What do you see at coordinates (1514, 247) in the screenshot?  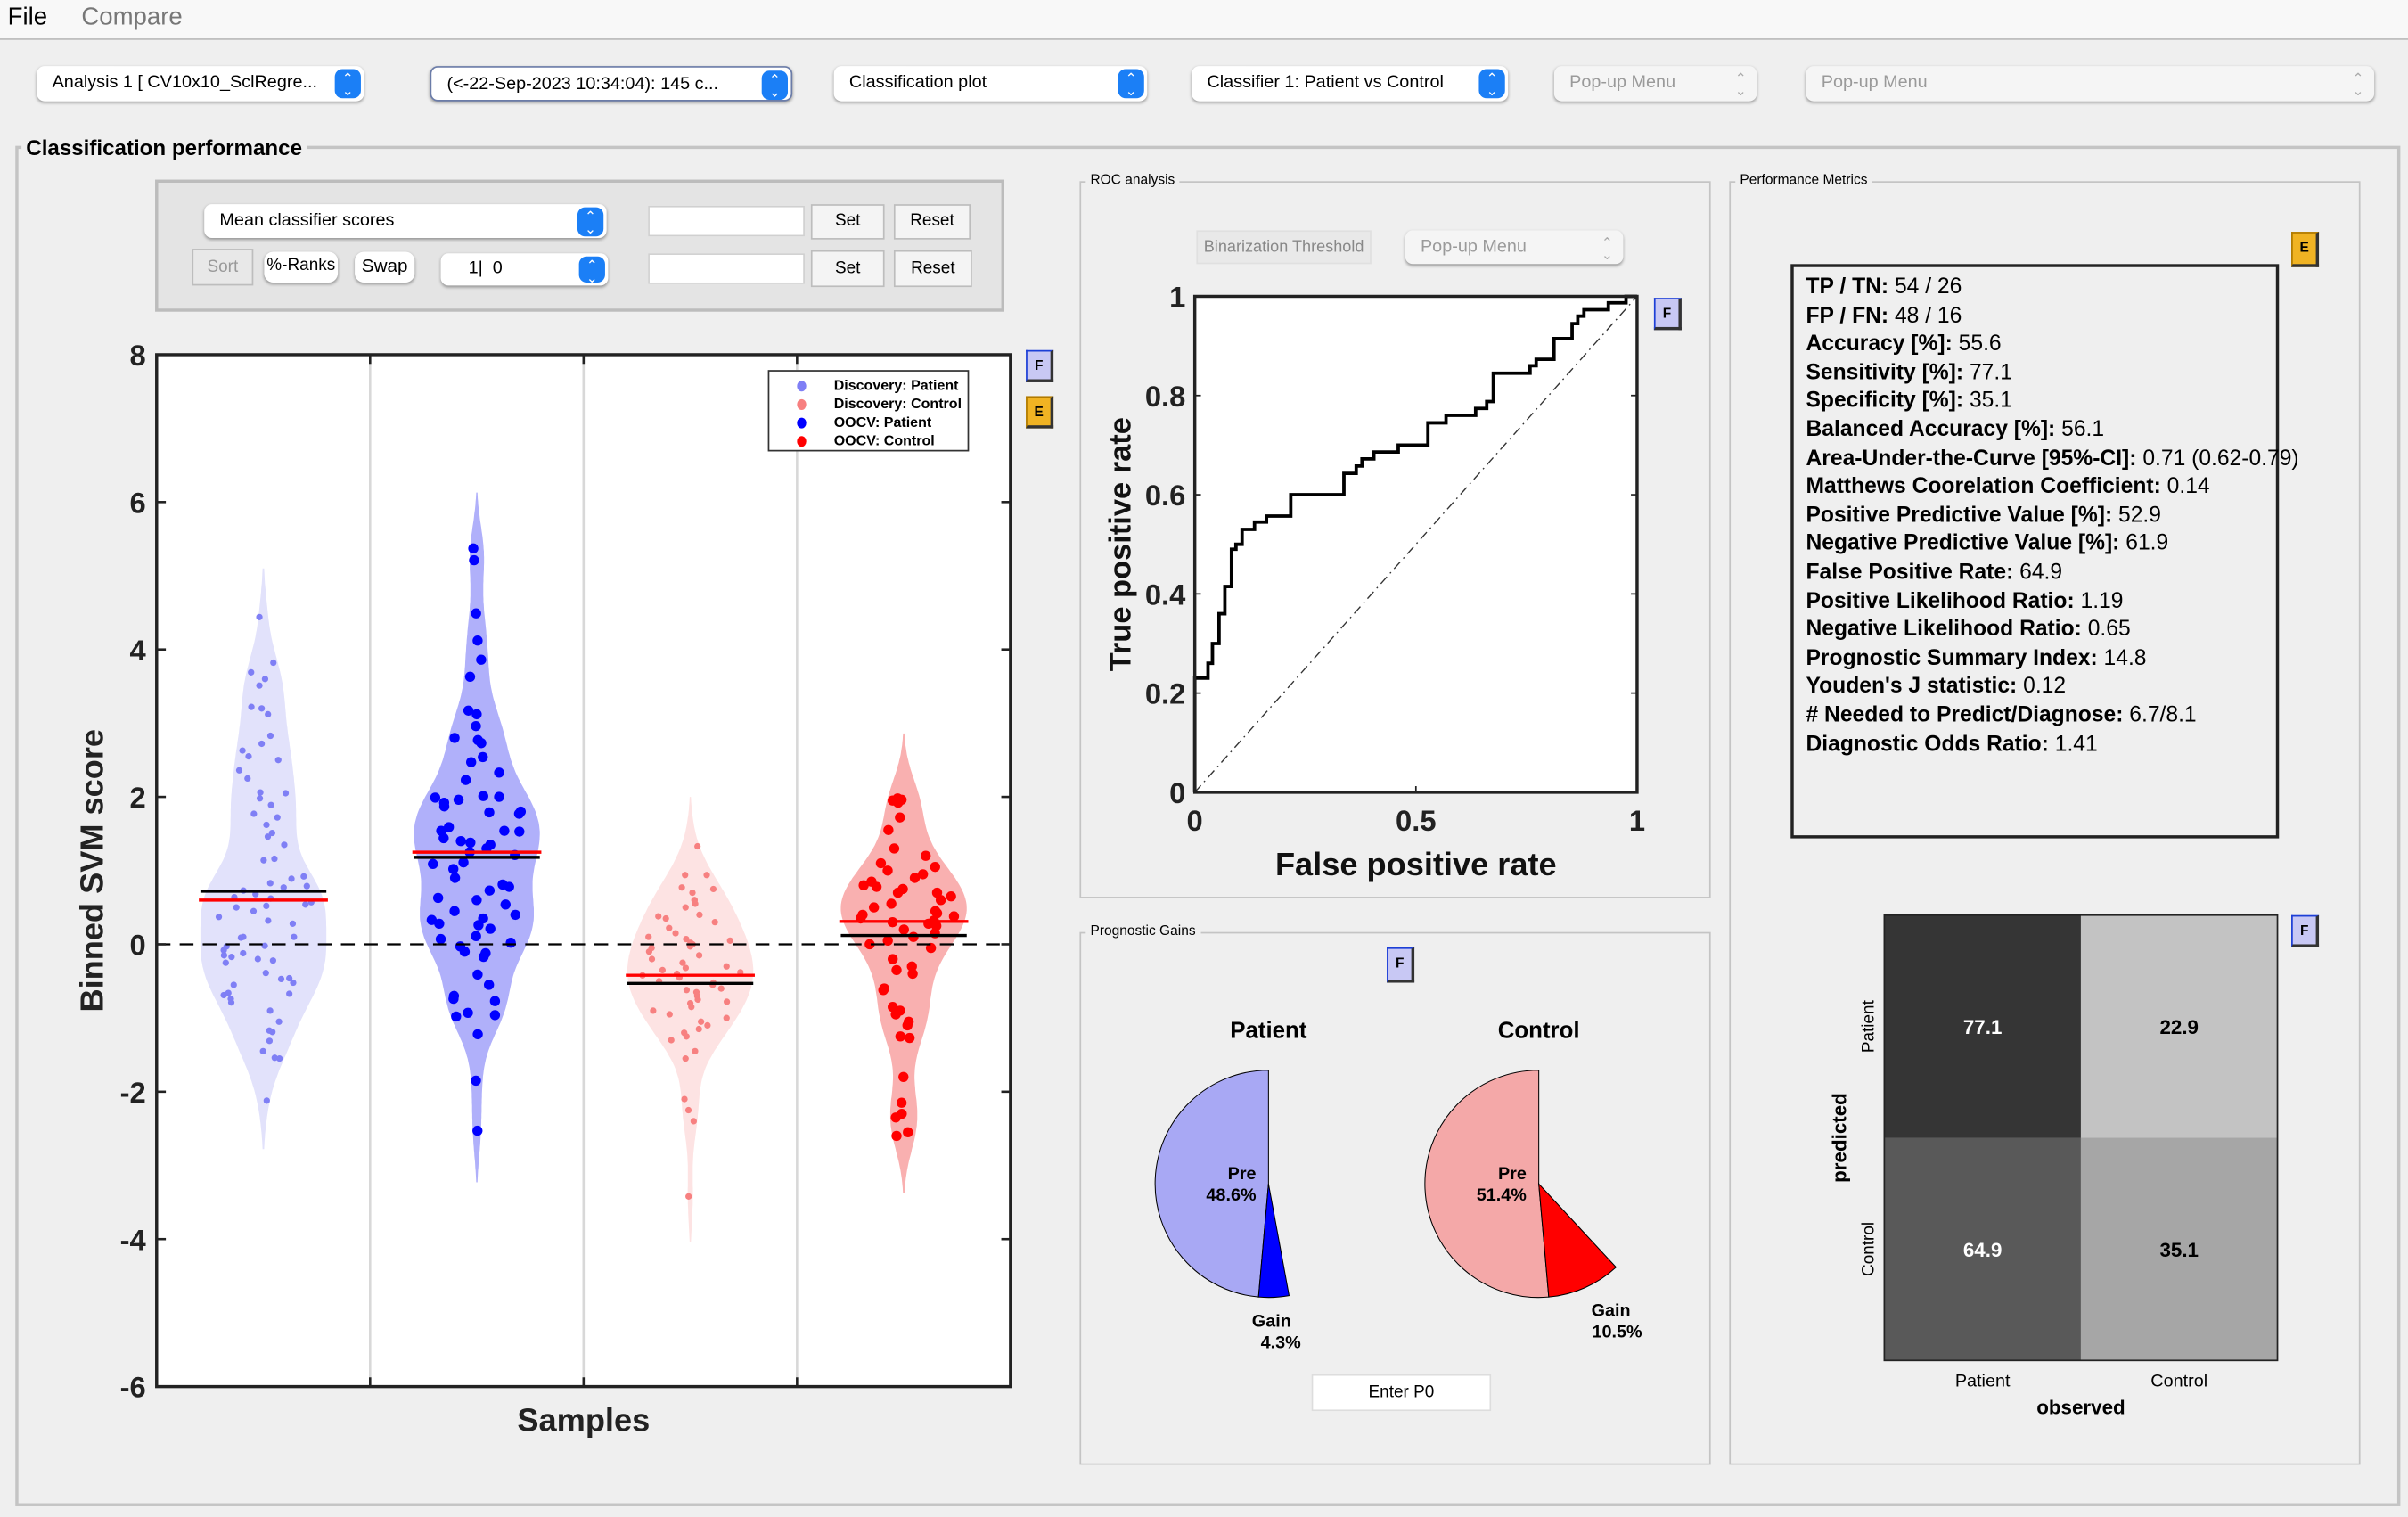 I see `roc-popup-menu: Pop-up Menu ⌃ ⌄` at bounding box center [1514, 247].